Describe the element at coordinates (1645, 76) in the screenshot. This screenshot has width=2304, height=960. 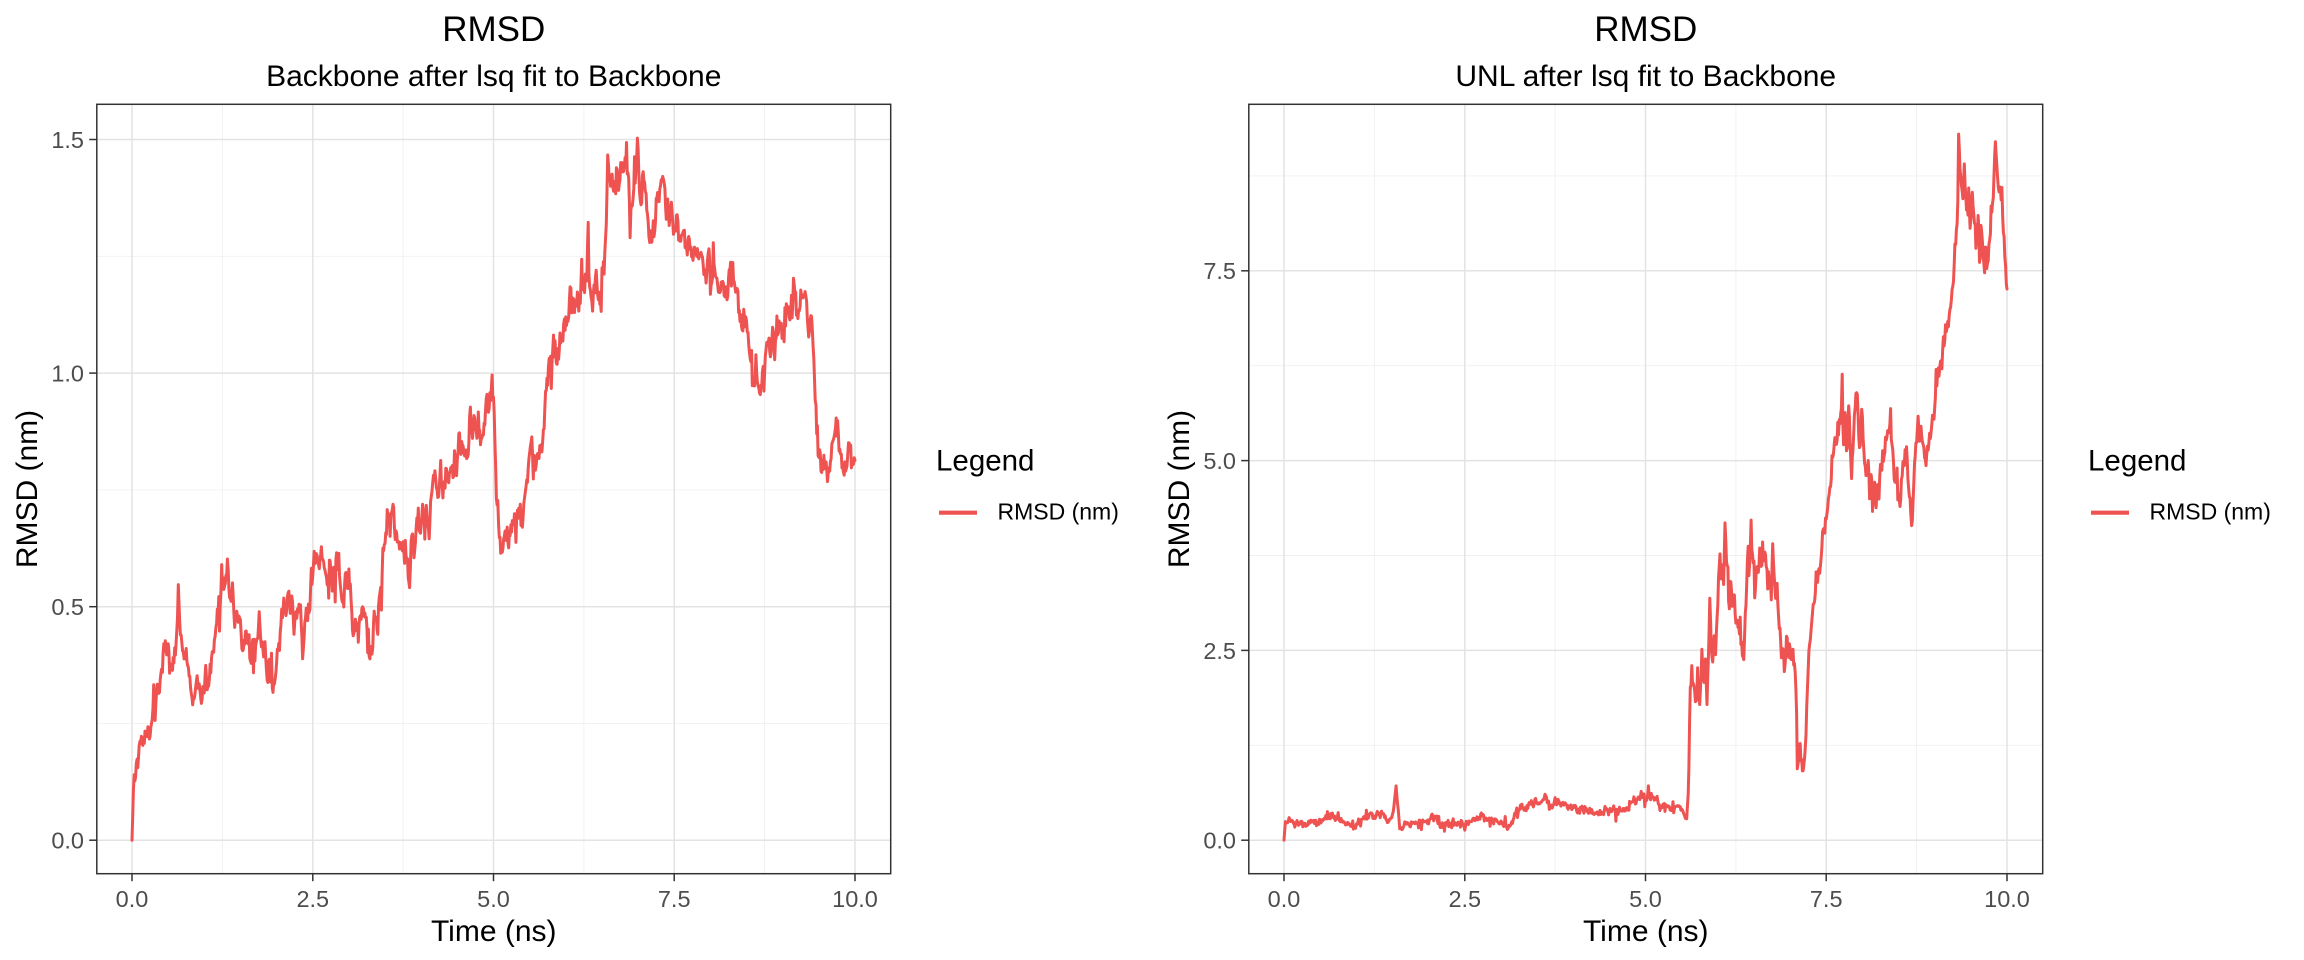
I see `svg-text: UNL after lsq fit to Backbone` at that location.